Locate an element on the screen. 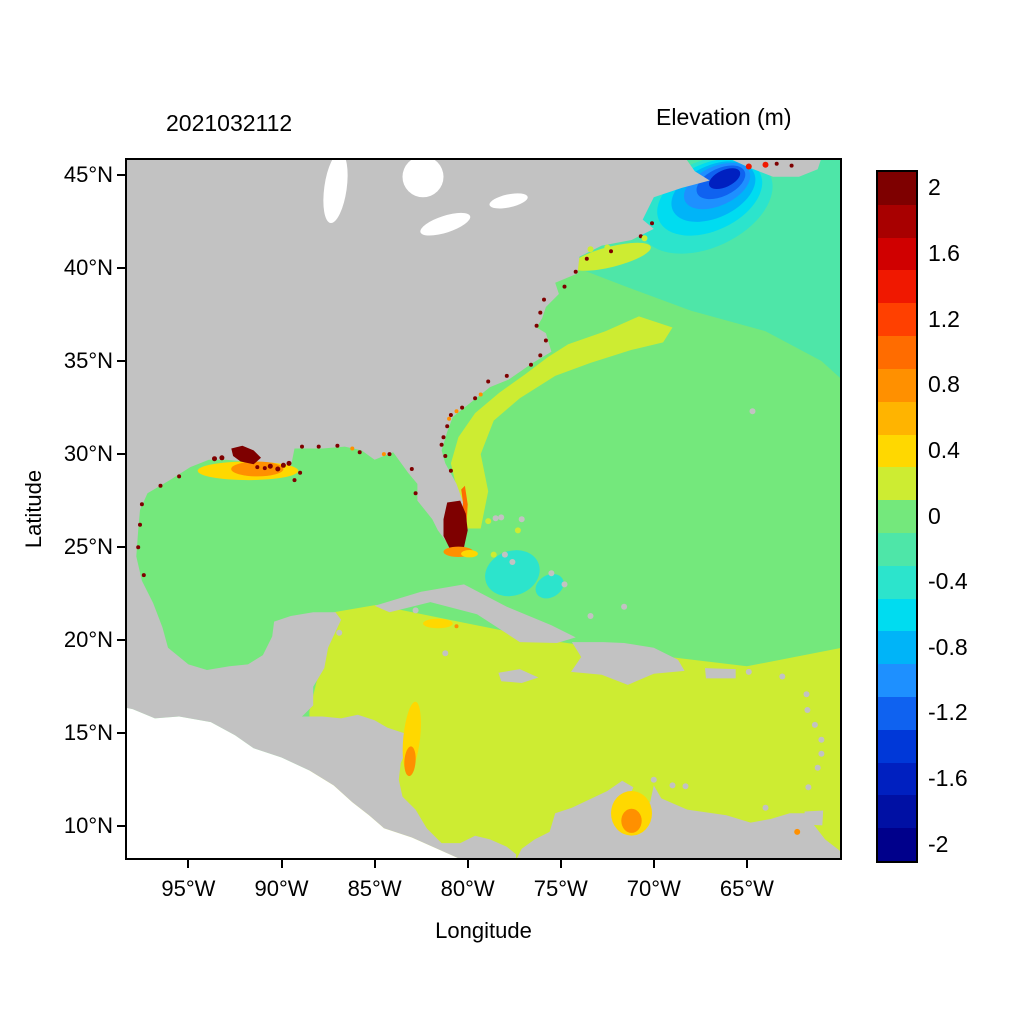  timestamp-title: 2021032112 is located at coordinates (229, 123).